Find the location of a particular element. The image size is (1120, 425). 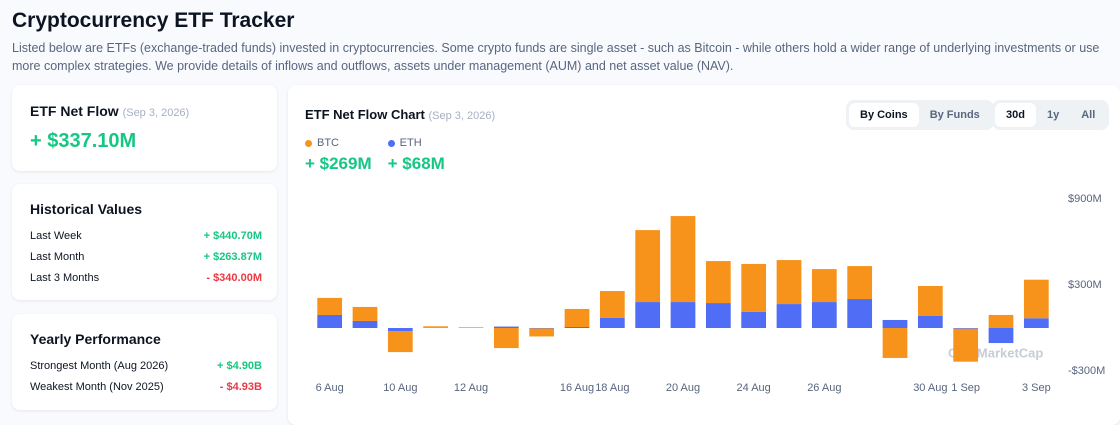

y-tick-label: $900M is located at coordinates (1085, 199).